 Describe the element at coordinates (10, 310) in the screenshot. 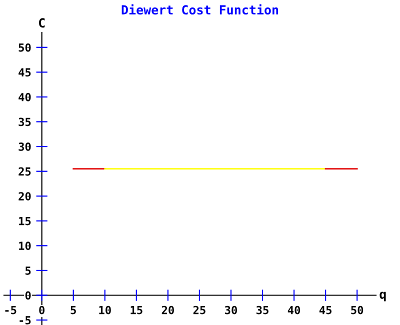

I see `x-tick-label: -5` at that location.